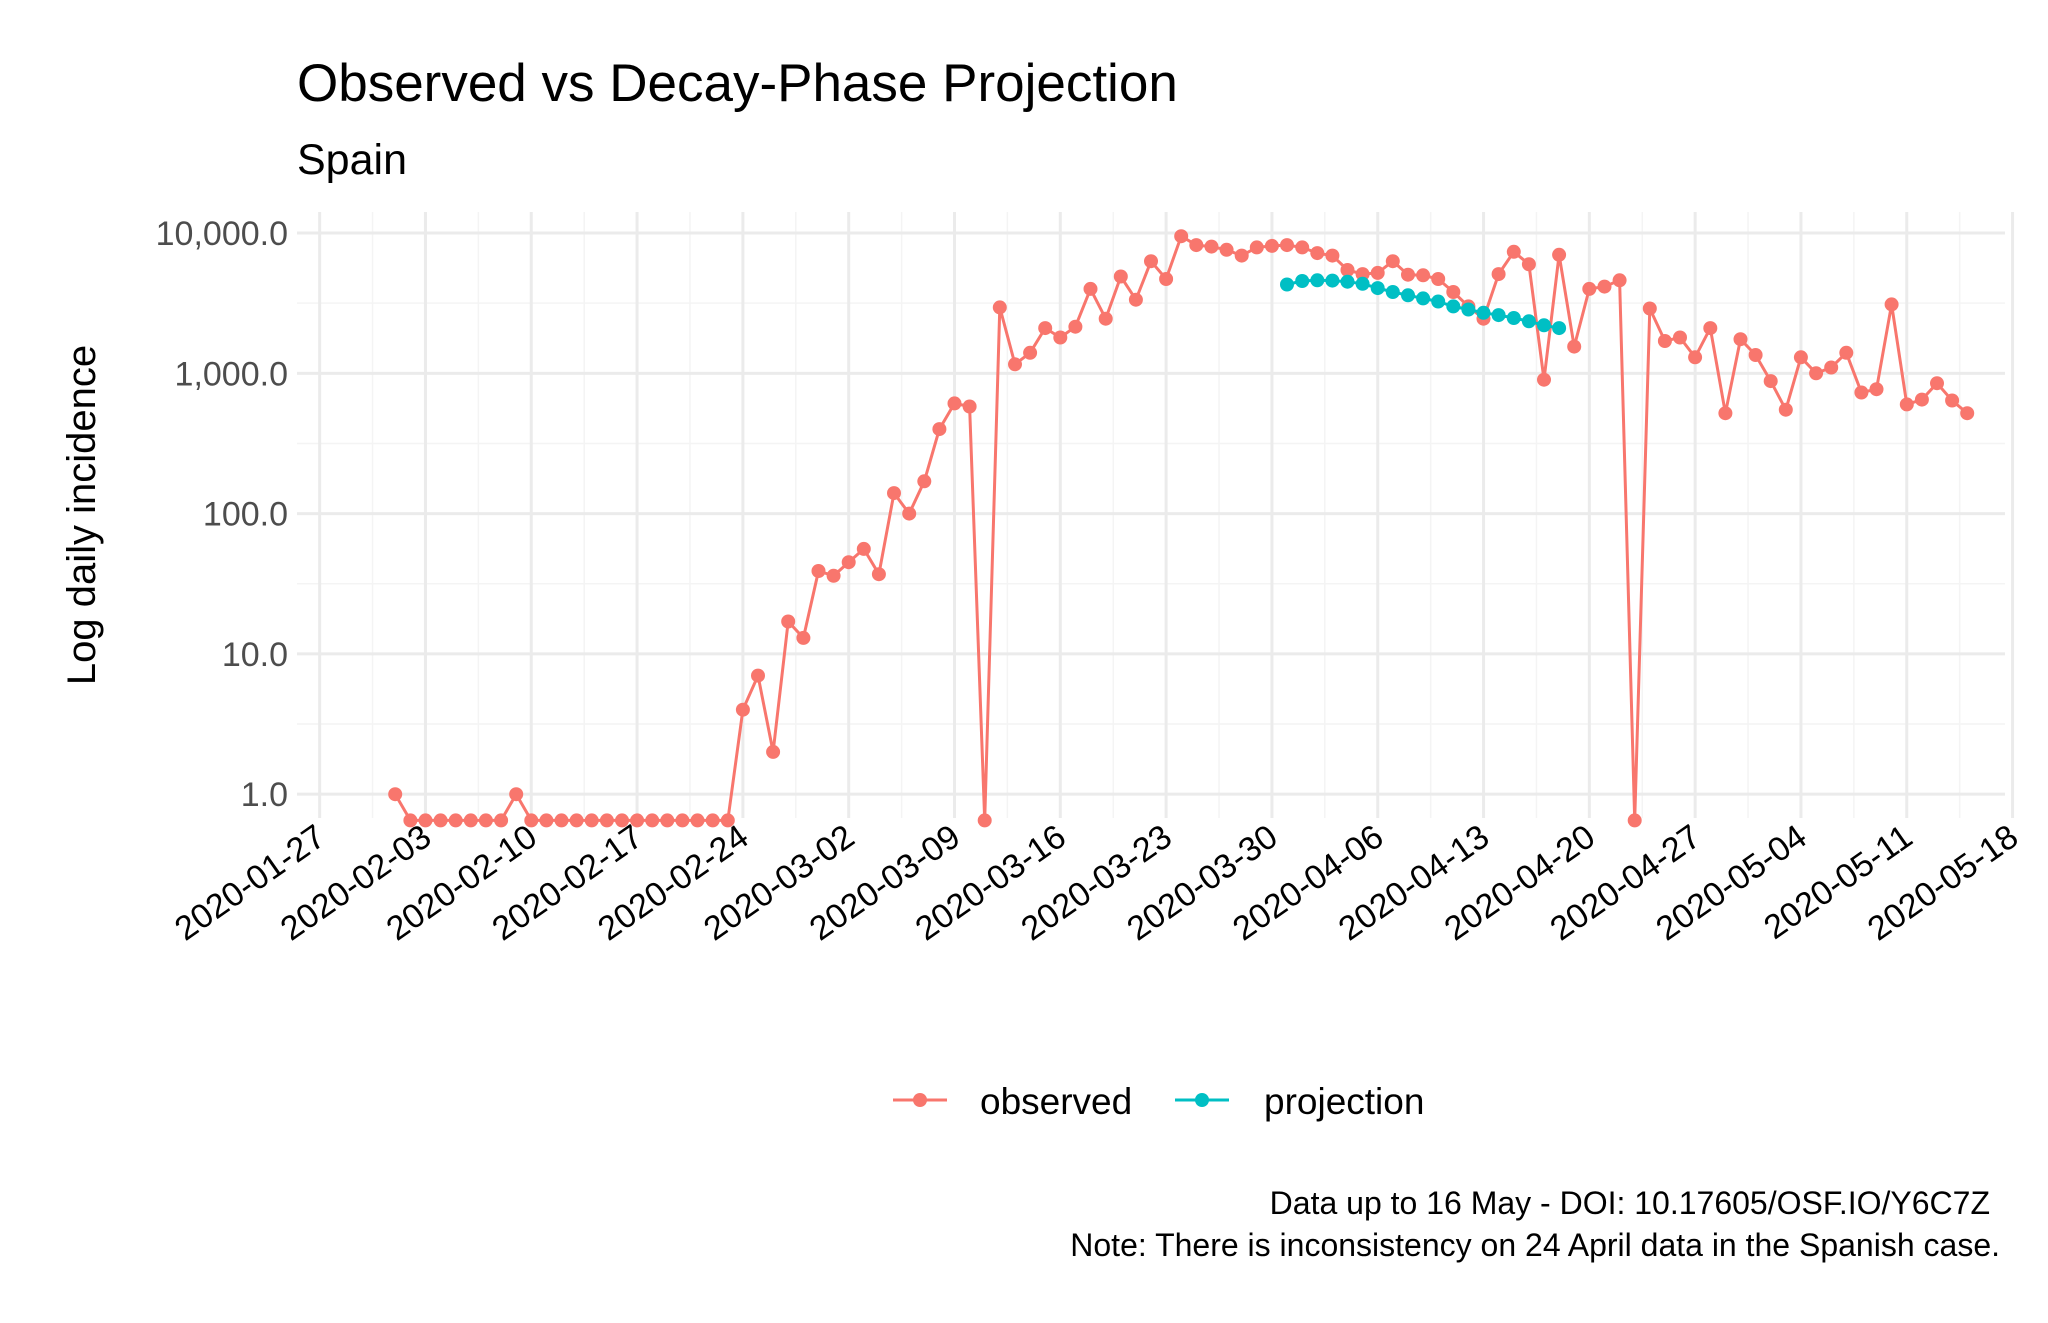 The image size is (2048, 1323). Describe the element at coordinates (231, 374) in the screenshot. I see `y-tick-label: 1,000.0` at that location.